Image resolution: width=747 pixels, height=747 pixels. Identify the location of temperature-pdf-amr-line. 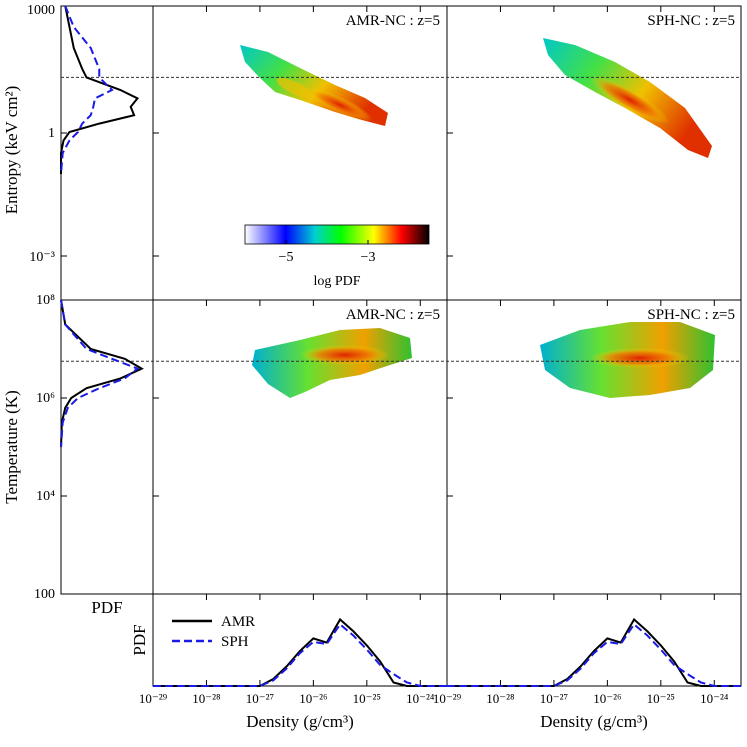
(102, 373).